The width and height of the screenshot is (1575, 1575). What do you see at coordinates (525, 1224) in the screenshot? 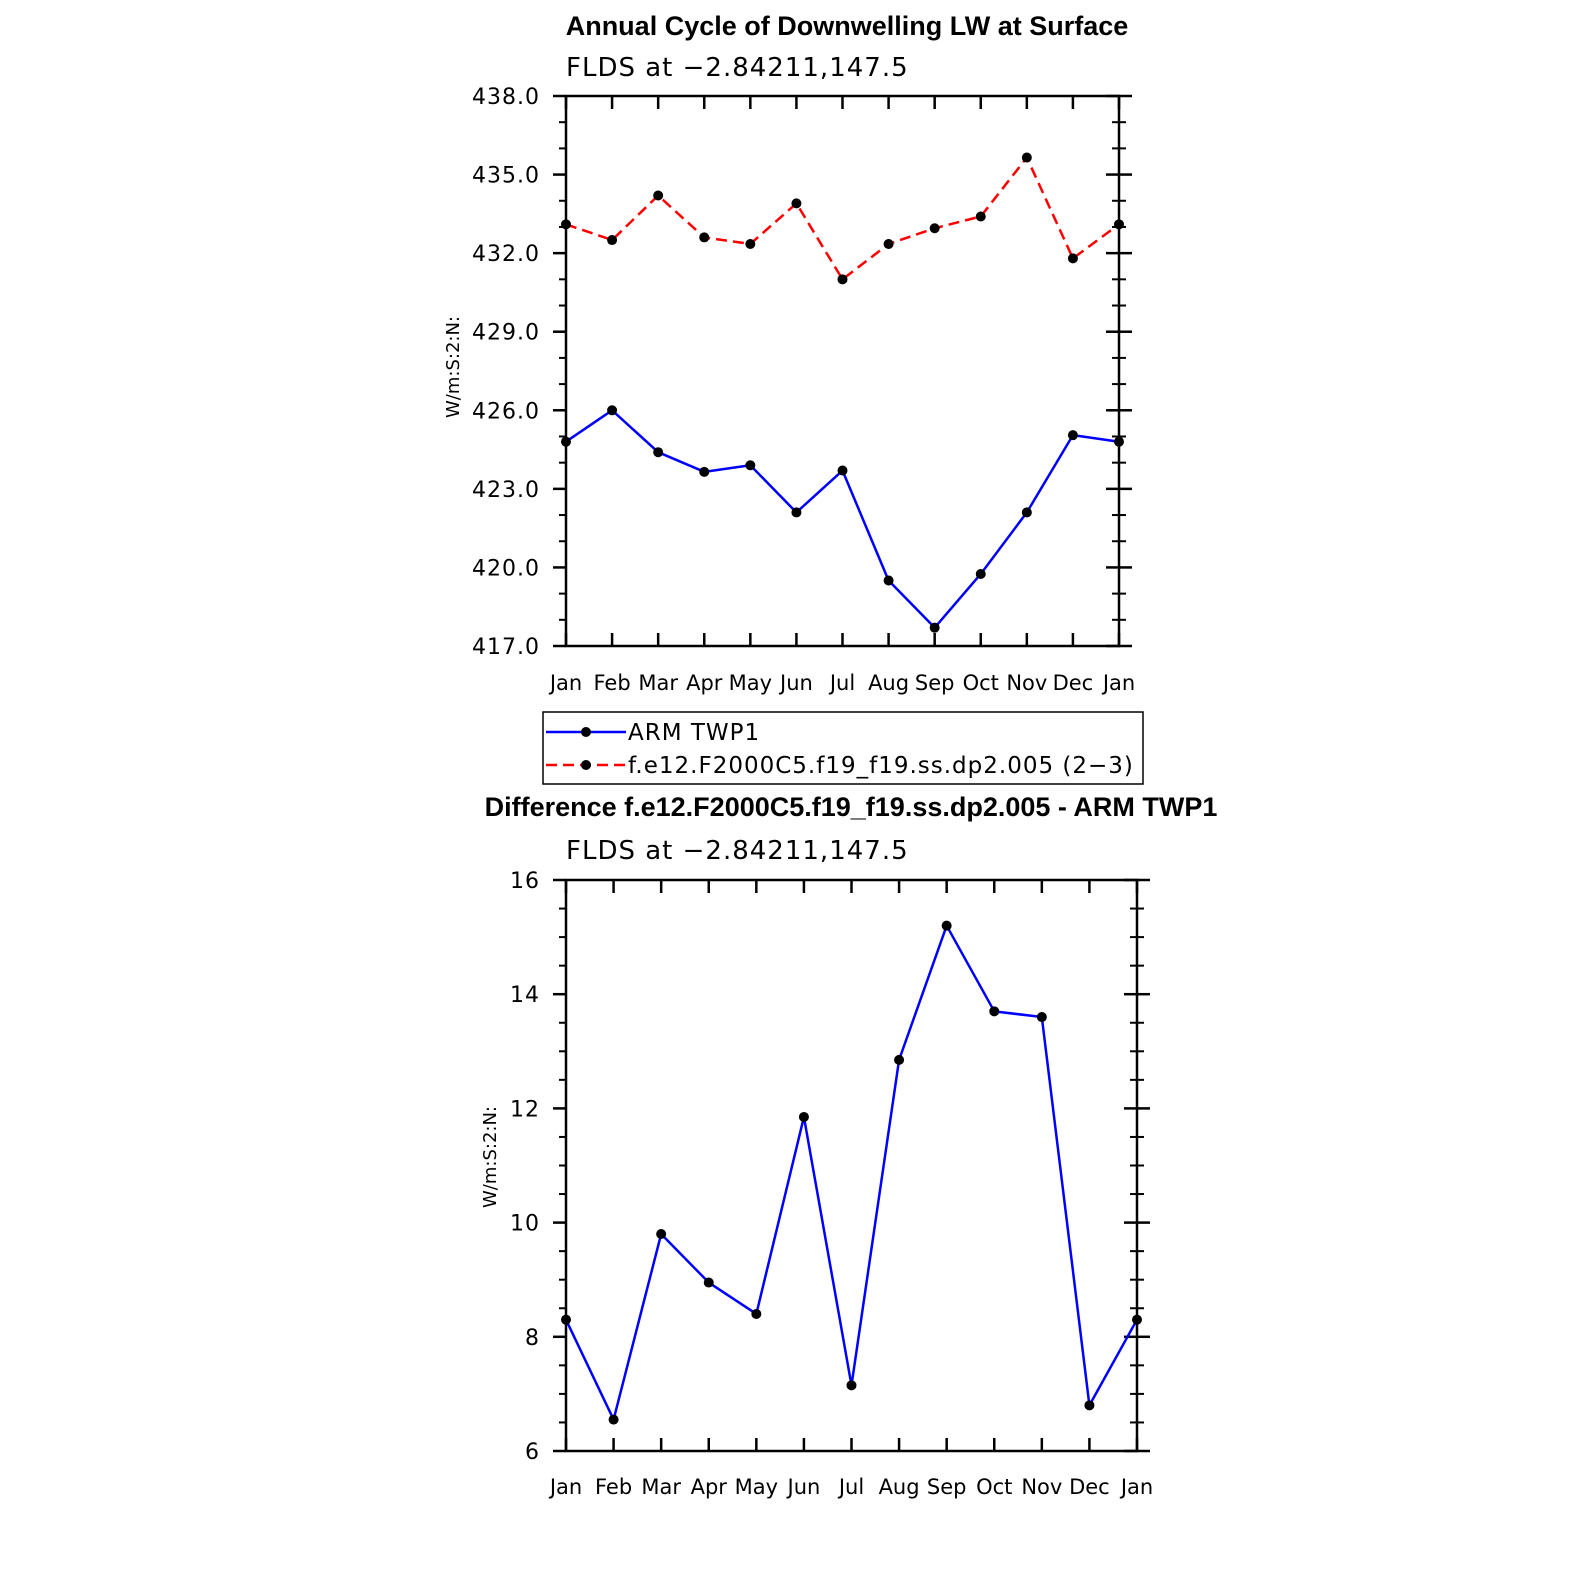
I see `y-tick-label: 10` at bounding box center [525, 1224].